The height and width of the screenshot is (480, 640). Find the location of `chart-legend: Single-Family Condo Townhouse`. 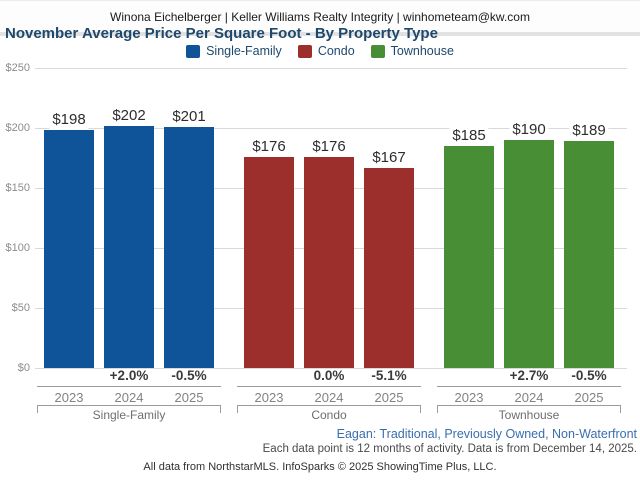

chart-legend: Single-Family Condo Townhouse is located at coordinates (320, 51).